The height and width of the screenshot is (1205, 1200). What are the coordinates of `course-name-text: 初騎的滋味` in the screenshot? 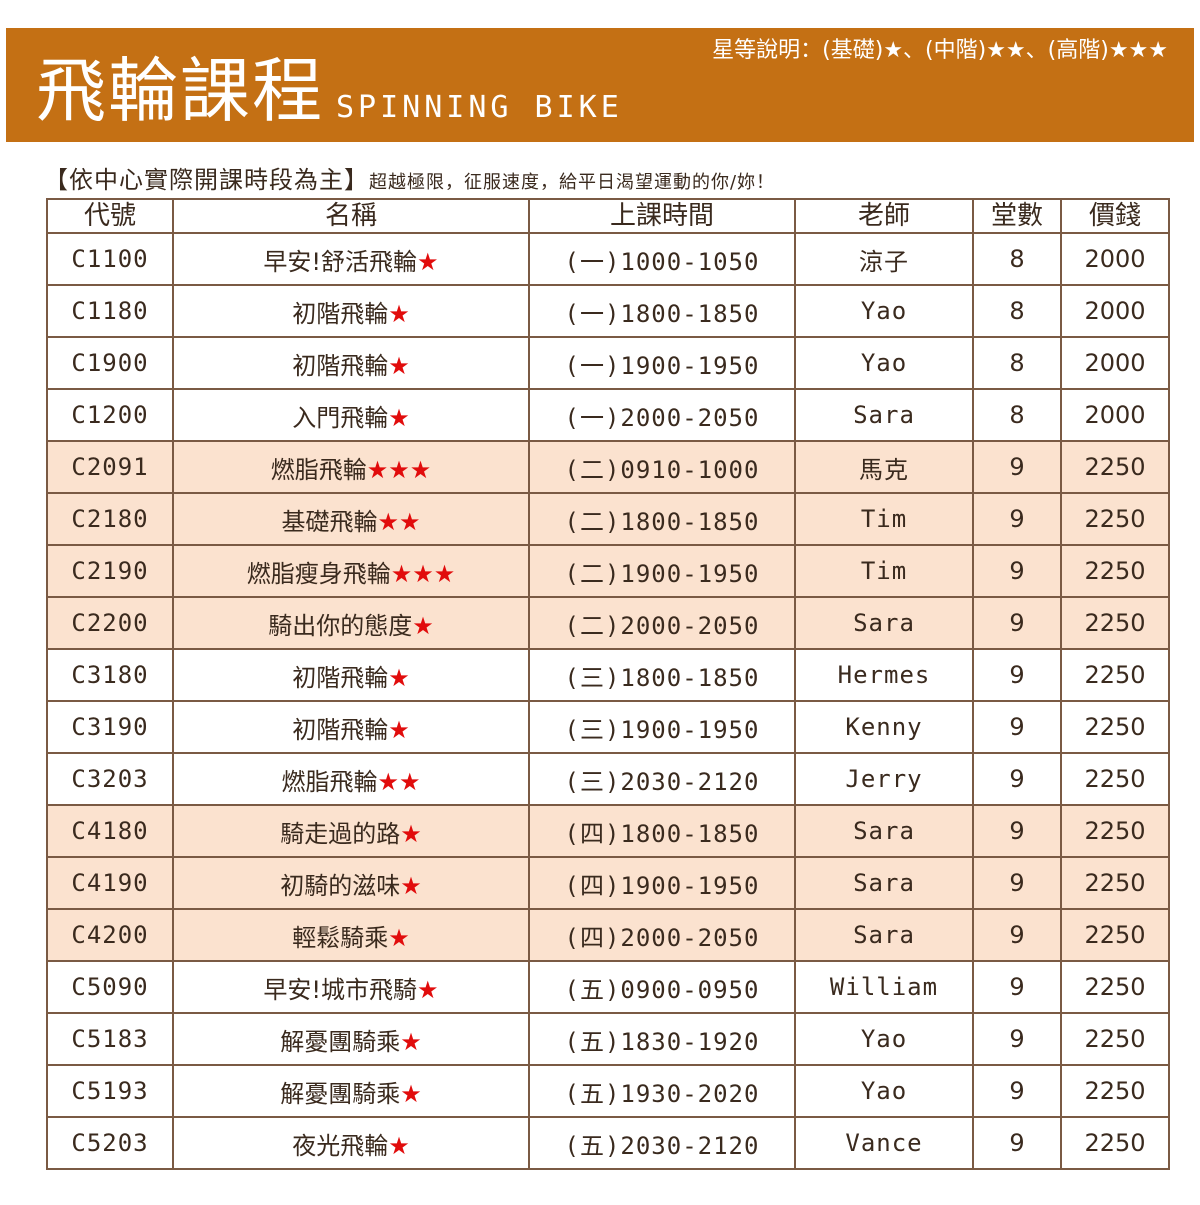 It's located at (340, 885).